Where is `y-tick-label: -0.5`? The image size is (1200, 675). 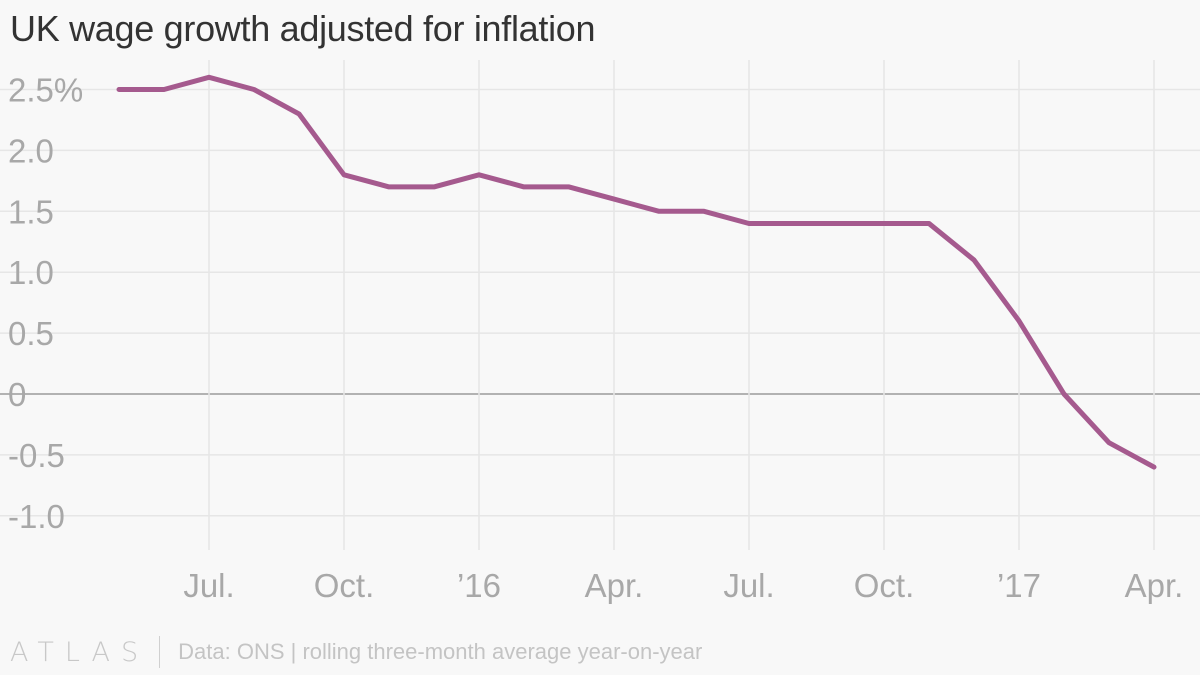
y-tick-label: -0.5 is located at coordinates (36, 455).